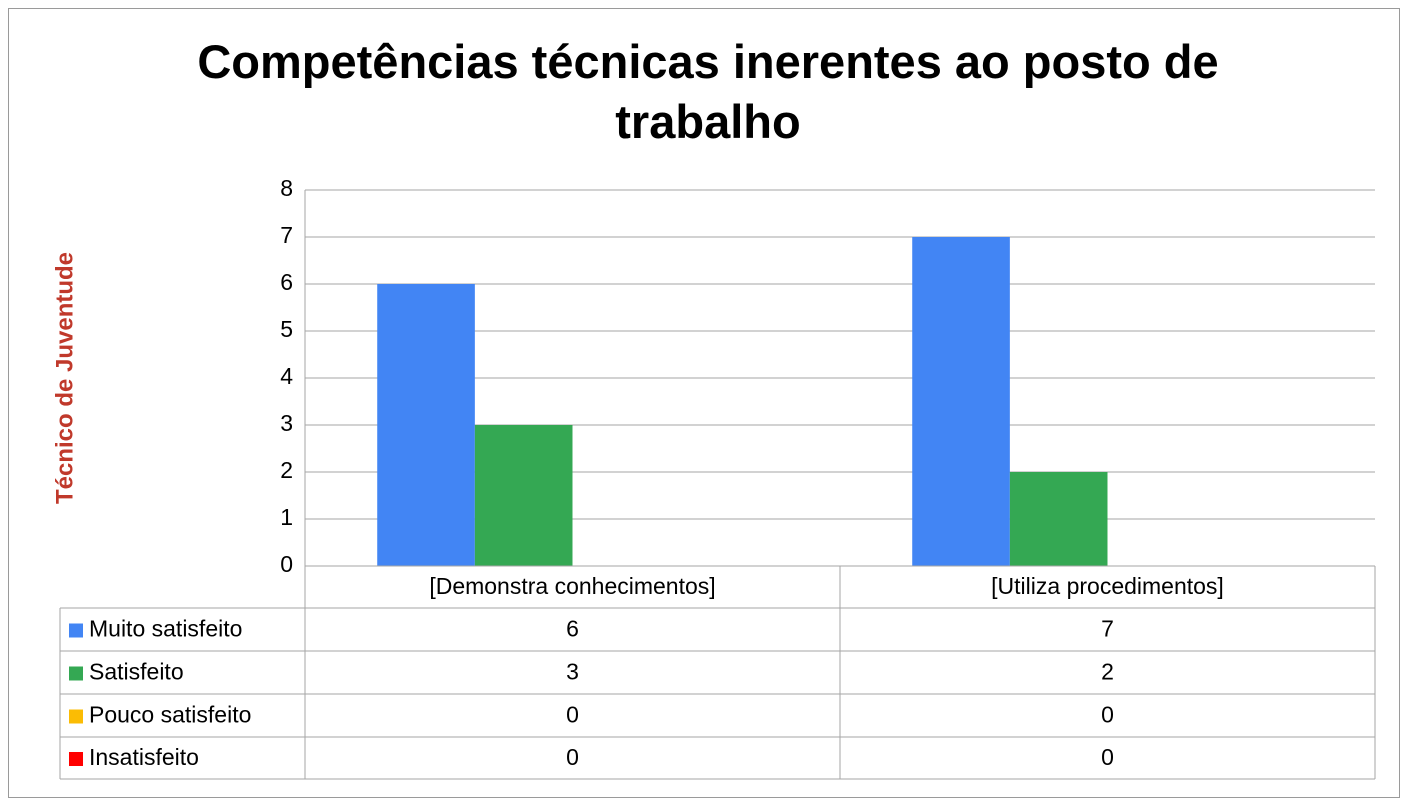  What do you see at coordinates (1107, 629) in the screenshot?
I see `table-value: 7` at bounding box center [1107, 629].